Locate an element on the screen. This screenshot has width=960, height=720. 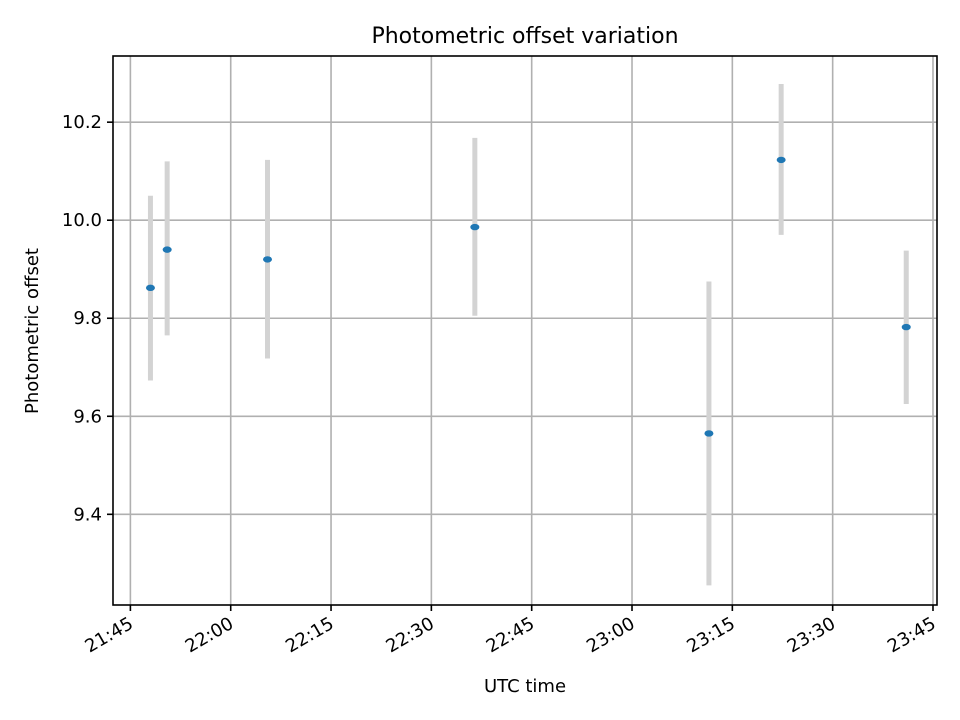
x-tick-label: 23:00 is located at coordinates (610, 635).